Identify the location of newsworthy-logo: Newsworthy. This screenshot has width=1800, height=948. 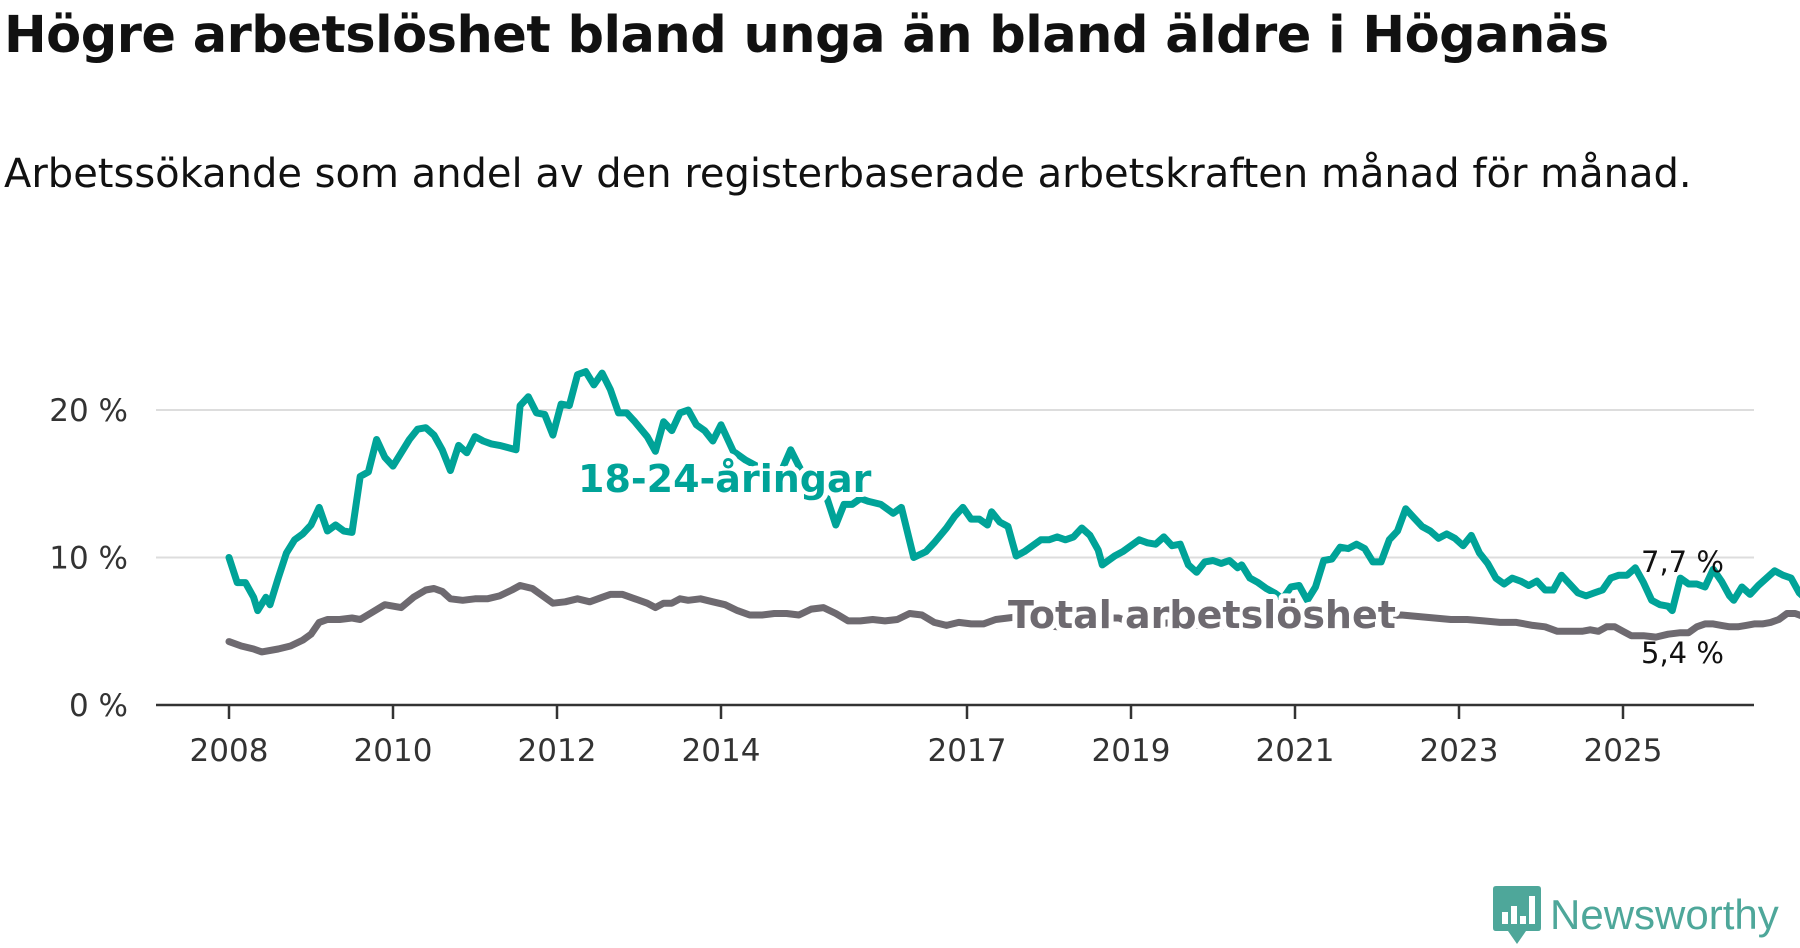
(1635, 915).